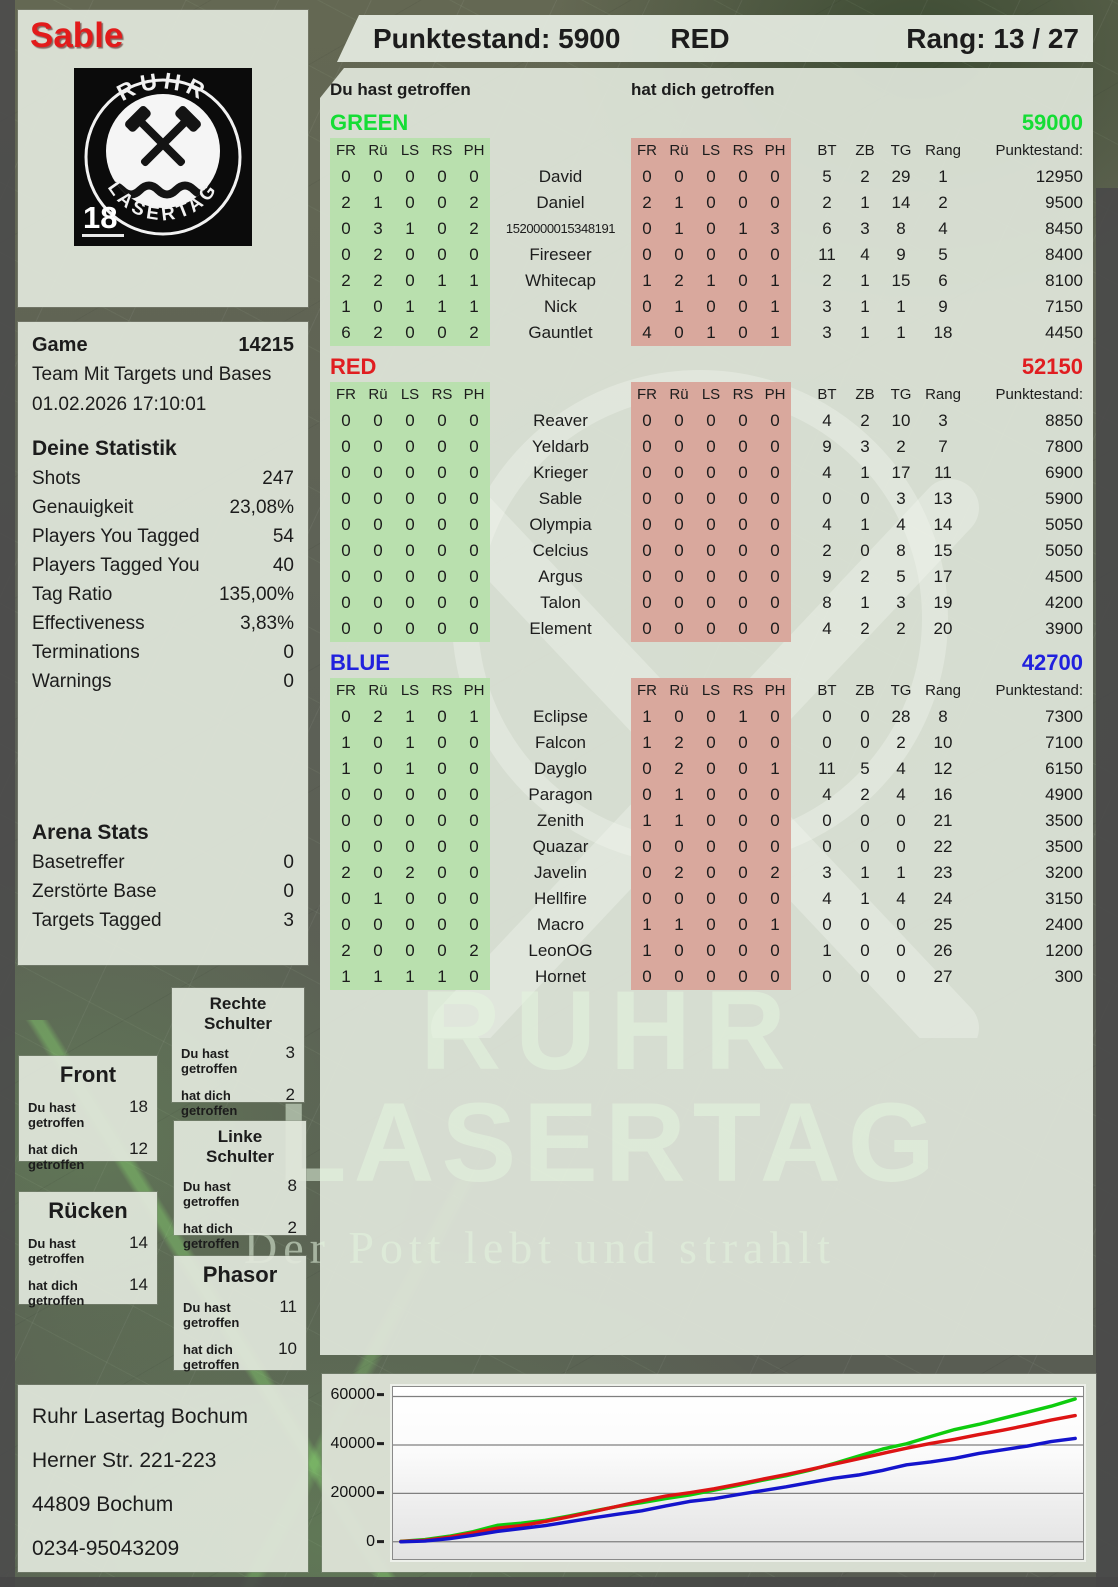 The image size is (1118, 1587). I want to click on stat-cell: 6, so click(943, 280).